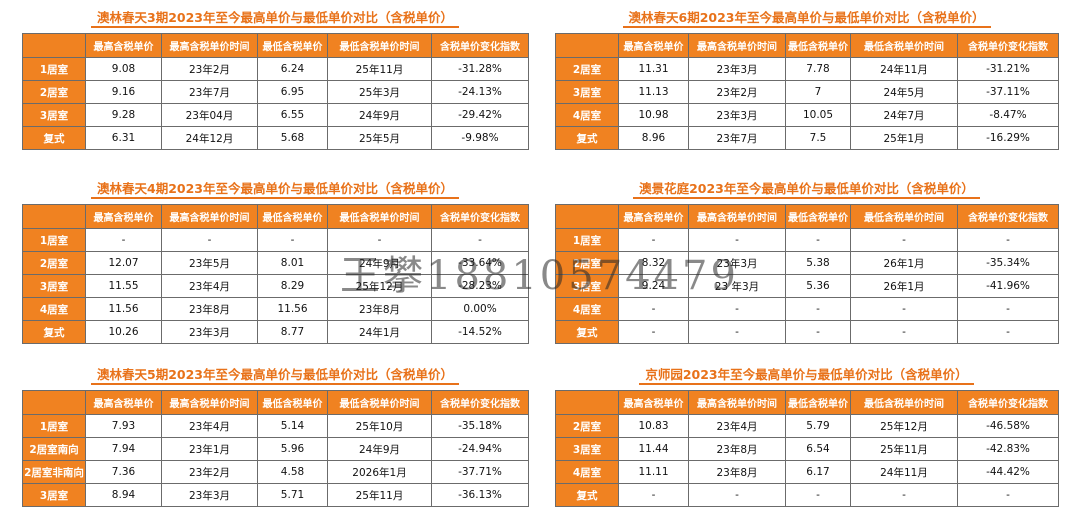  Describe the element at coordinates (653, 92) in the screenshot. I see `table-cell: 11.13` at that location.